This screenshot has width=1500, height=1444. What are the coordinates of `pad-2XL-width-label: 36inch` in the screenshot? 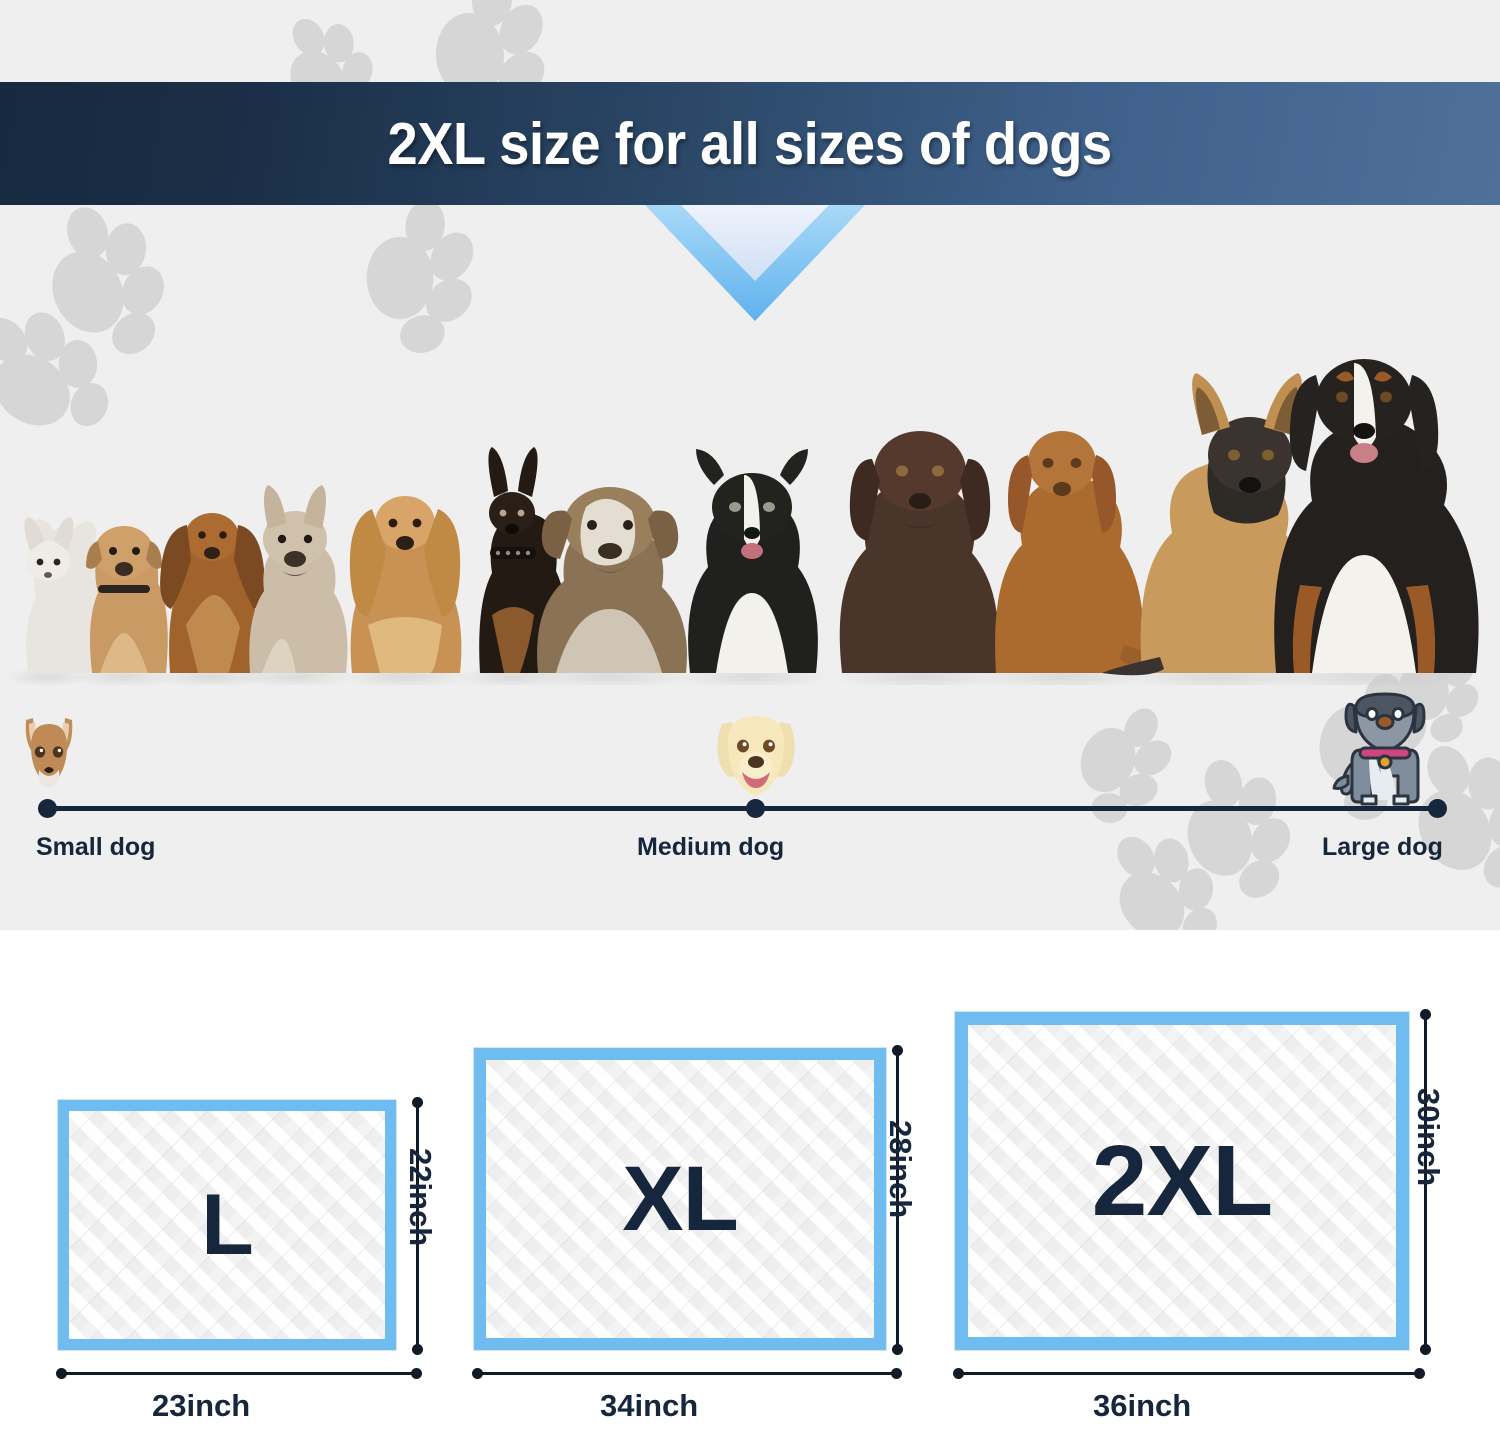 It's located at (1142, 1405).